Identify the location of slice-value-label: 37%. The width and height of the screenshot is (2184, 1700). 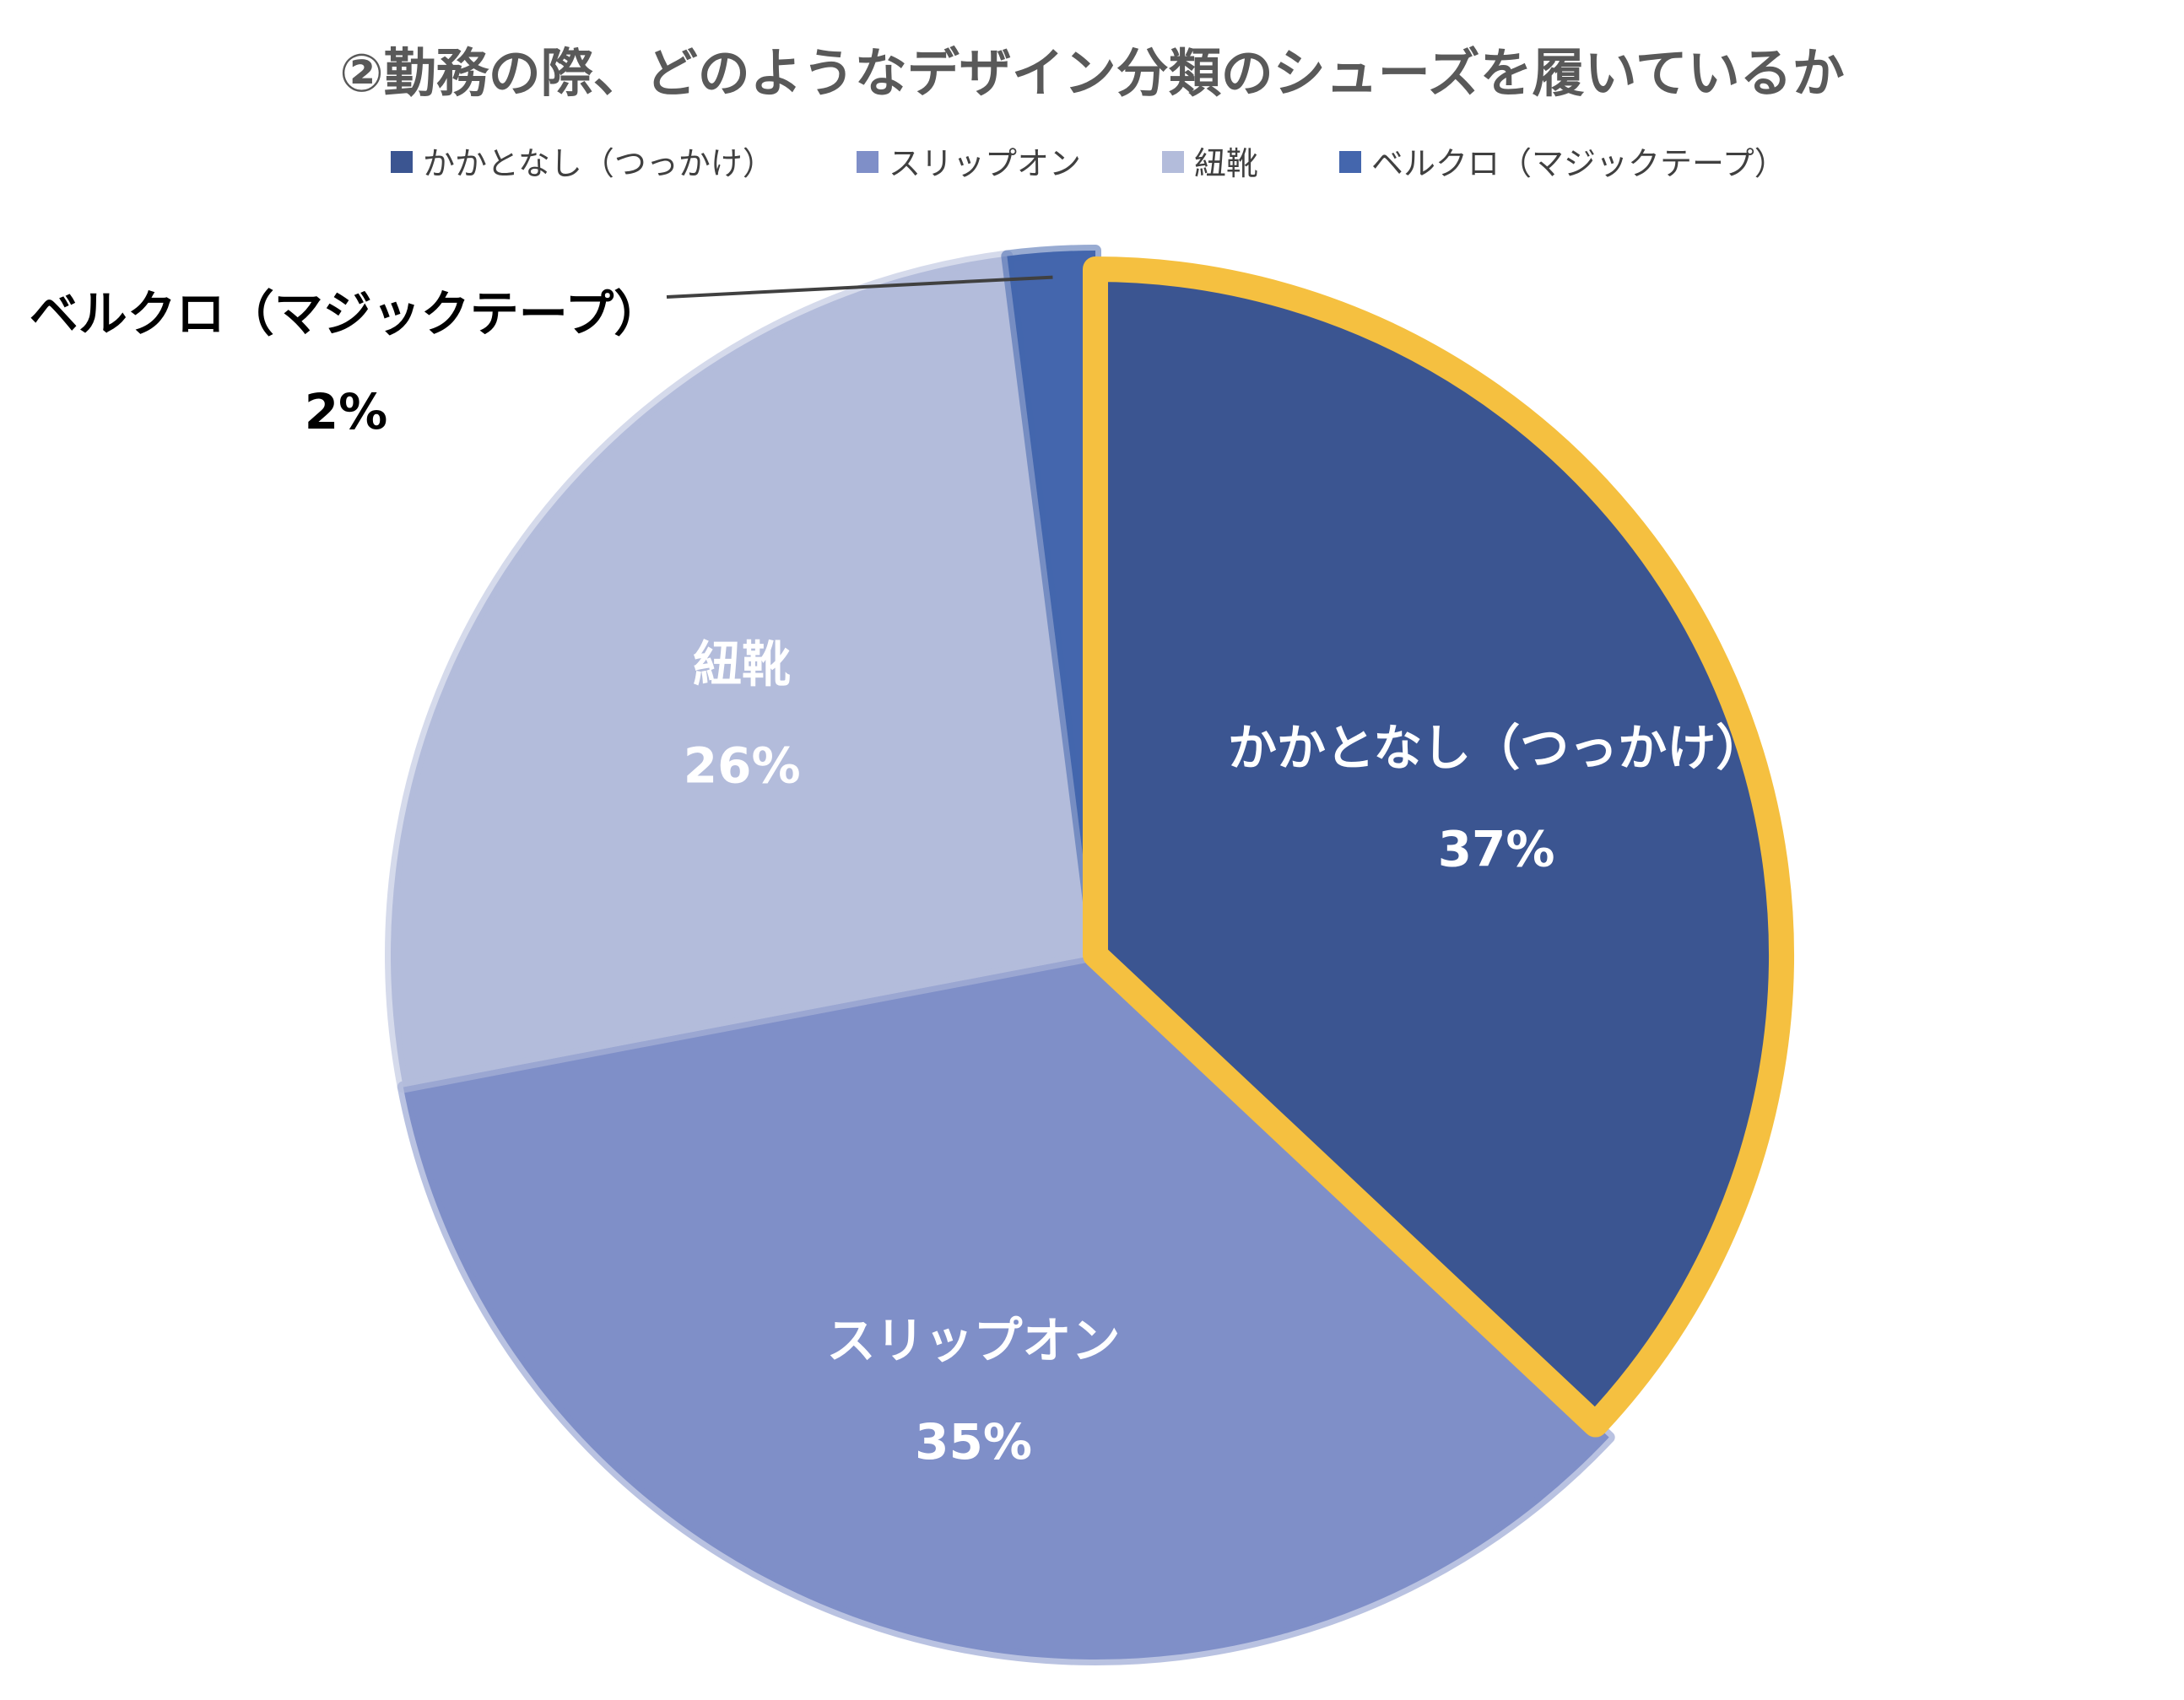
(1496, 848).